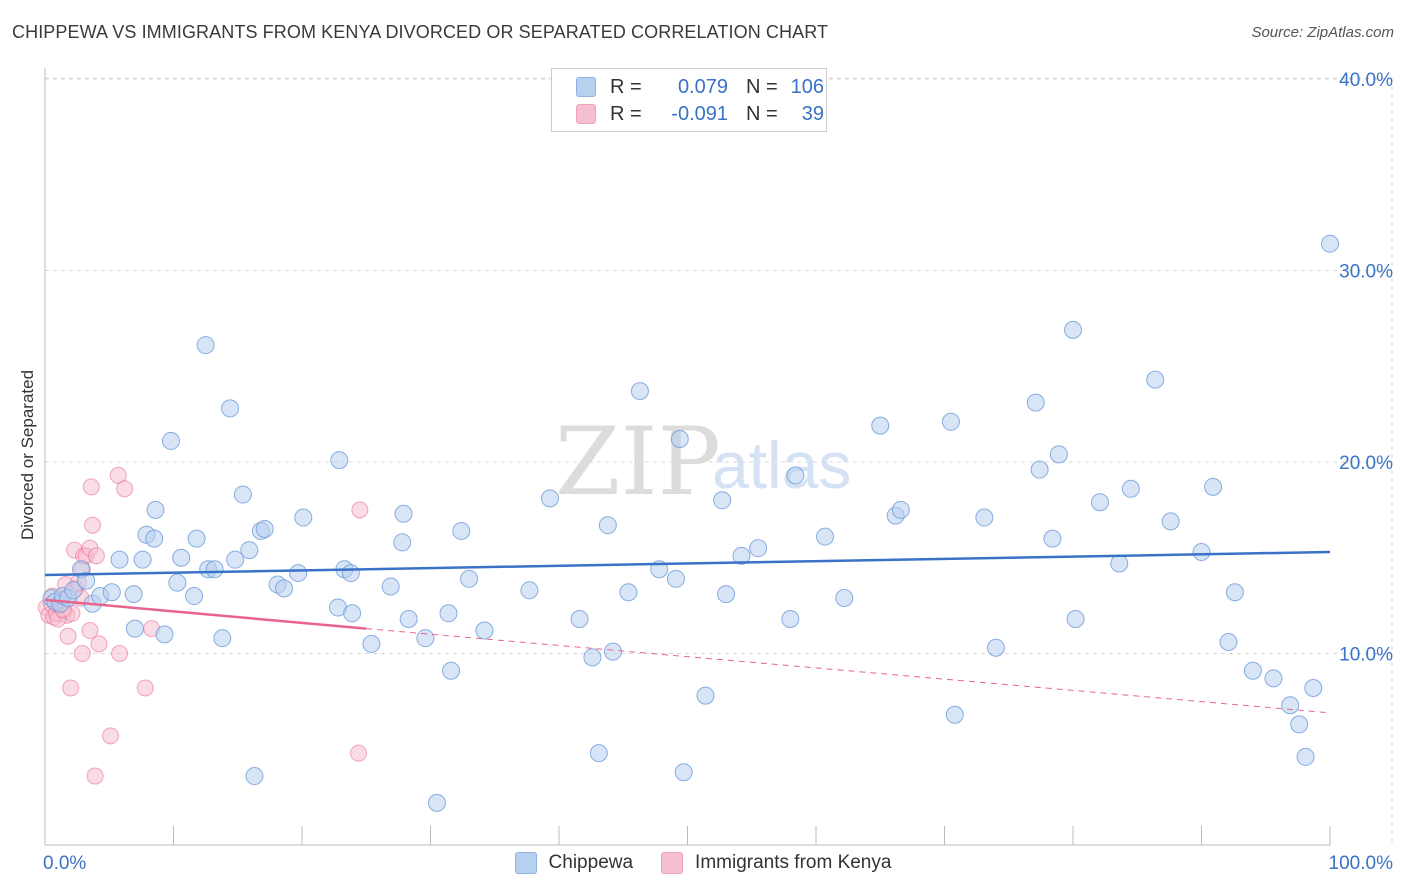 The height and width of the screenshot is (892, 1406). What do you see at coordinates (1366, 80) in the screenshot?
I see `y-tick-label: 40.0%` at bounding box center [1366, 80].